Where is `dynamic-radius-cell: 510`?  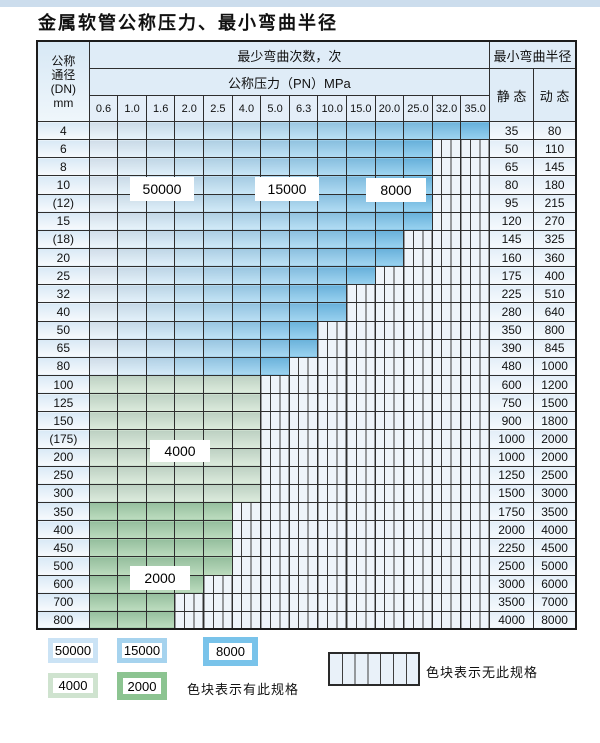 dynamic-radius-cell: 510 is located at coordinates (555, 294).